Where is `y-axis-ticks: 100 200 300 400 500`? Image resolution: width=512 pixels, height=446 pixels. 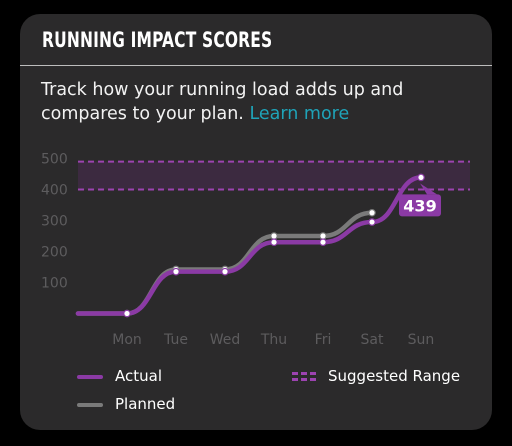
y-axis-ticks: 100 200 300 400 500 is located at coordinates (54, 222).